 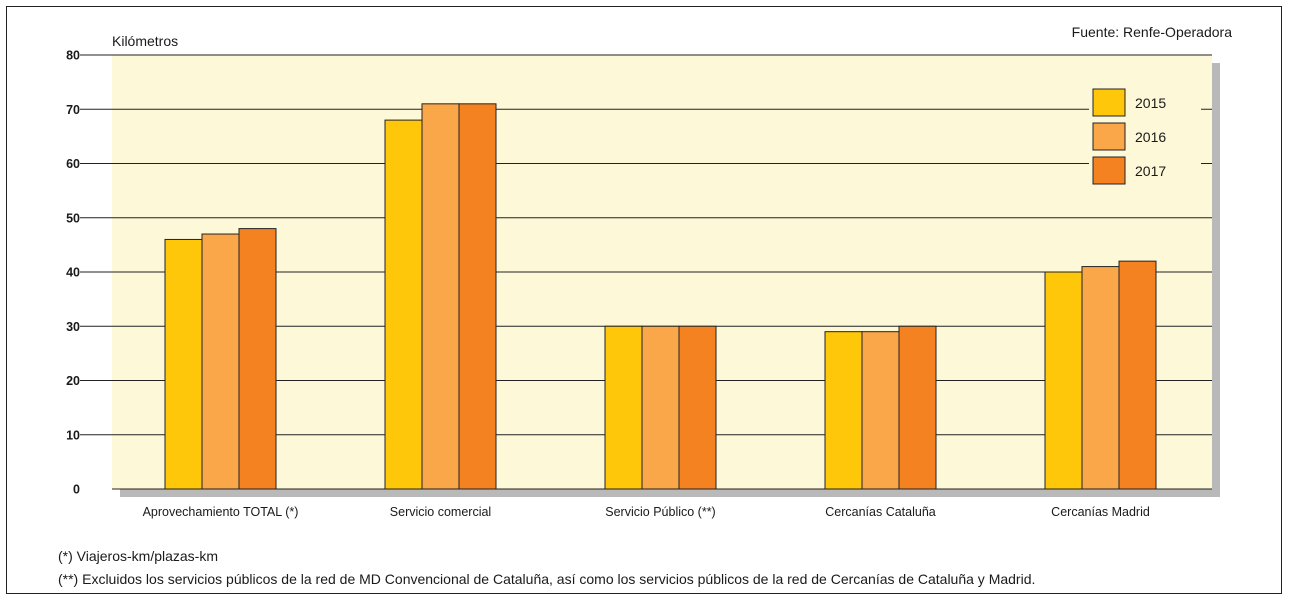 I want to click on bar-0-2016, so click(x=220, y=361).